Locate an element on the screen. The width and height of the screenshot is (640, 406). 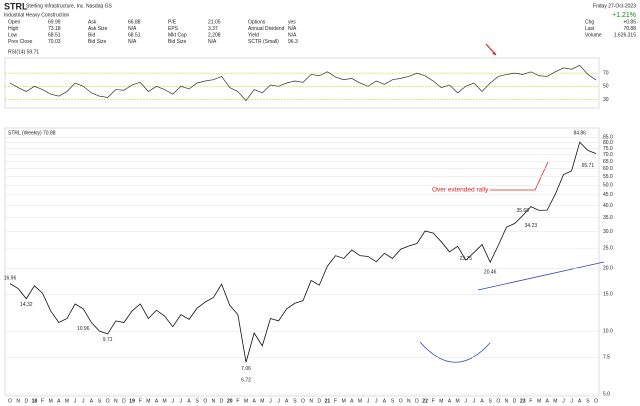
field-value: 2,208 is located at coordinates (214, 35).